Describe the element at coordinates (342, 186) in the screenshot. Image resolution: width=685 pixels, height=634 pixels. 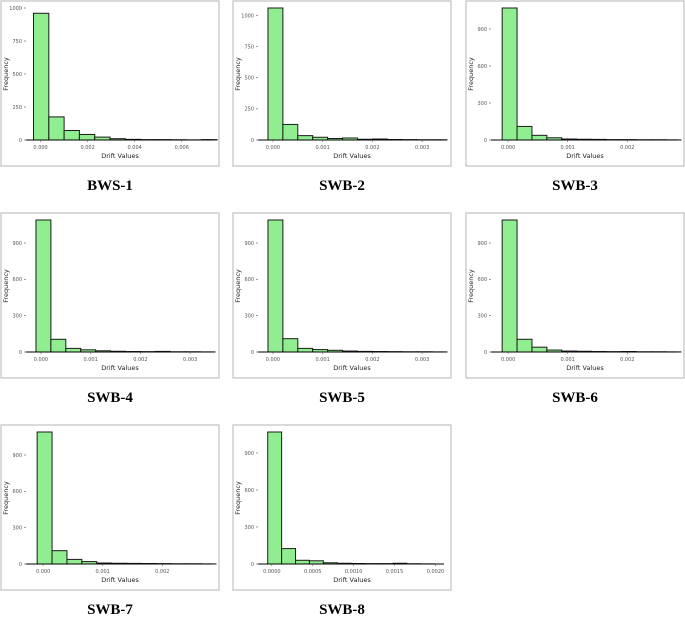
I see `chart-caption: SWB-2` at that location.